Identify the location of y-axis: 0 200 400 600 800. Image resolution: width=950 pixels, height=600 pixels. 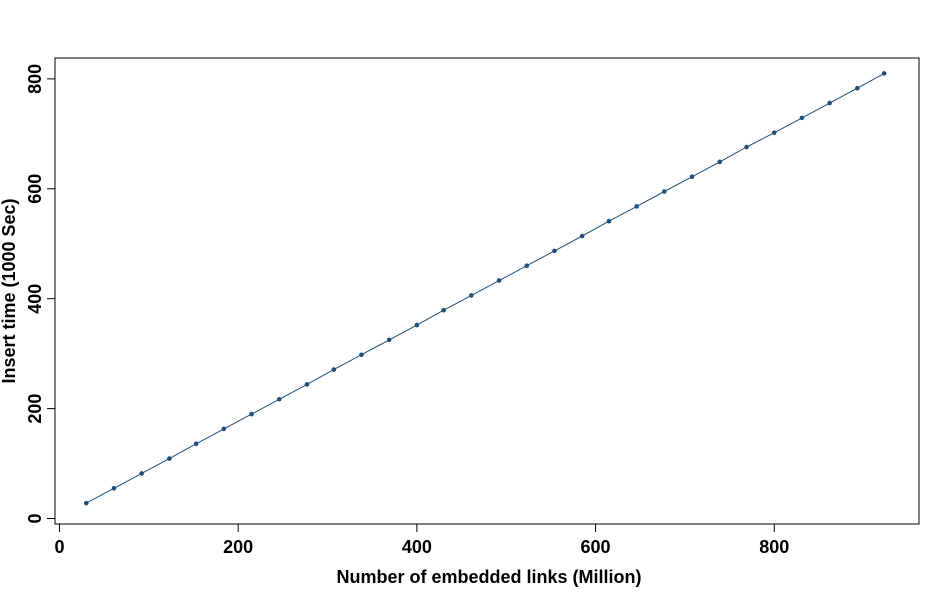
(40, 294).